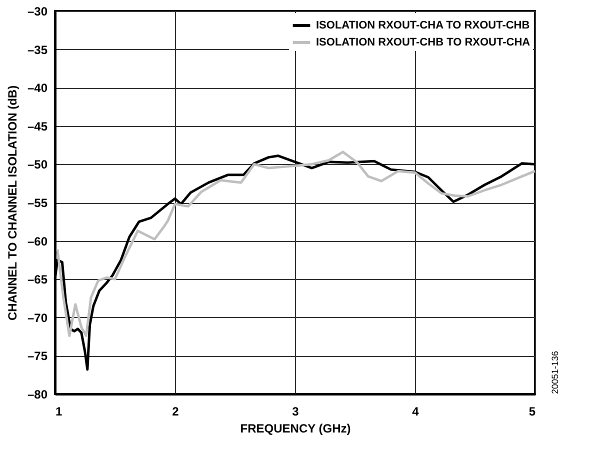  Describe the element at coordinates (423, 42) in the screenshot. I see `legend-label: ISOLATION RXOUT-CHB TO RXOUT-CHA` at that location.